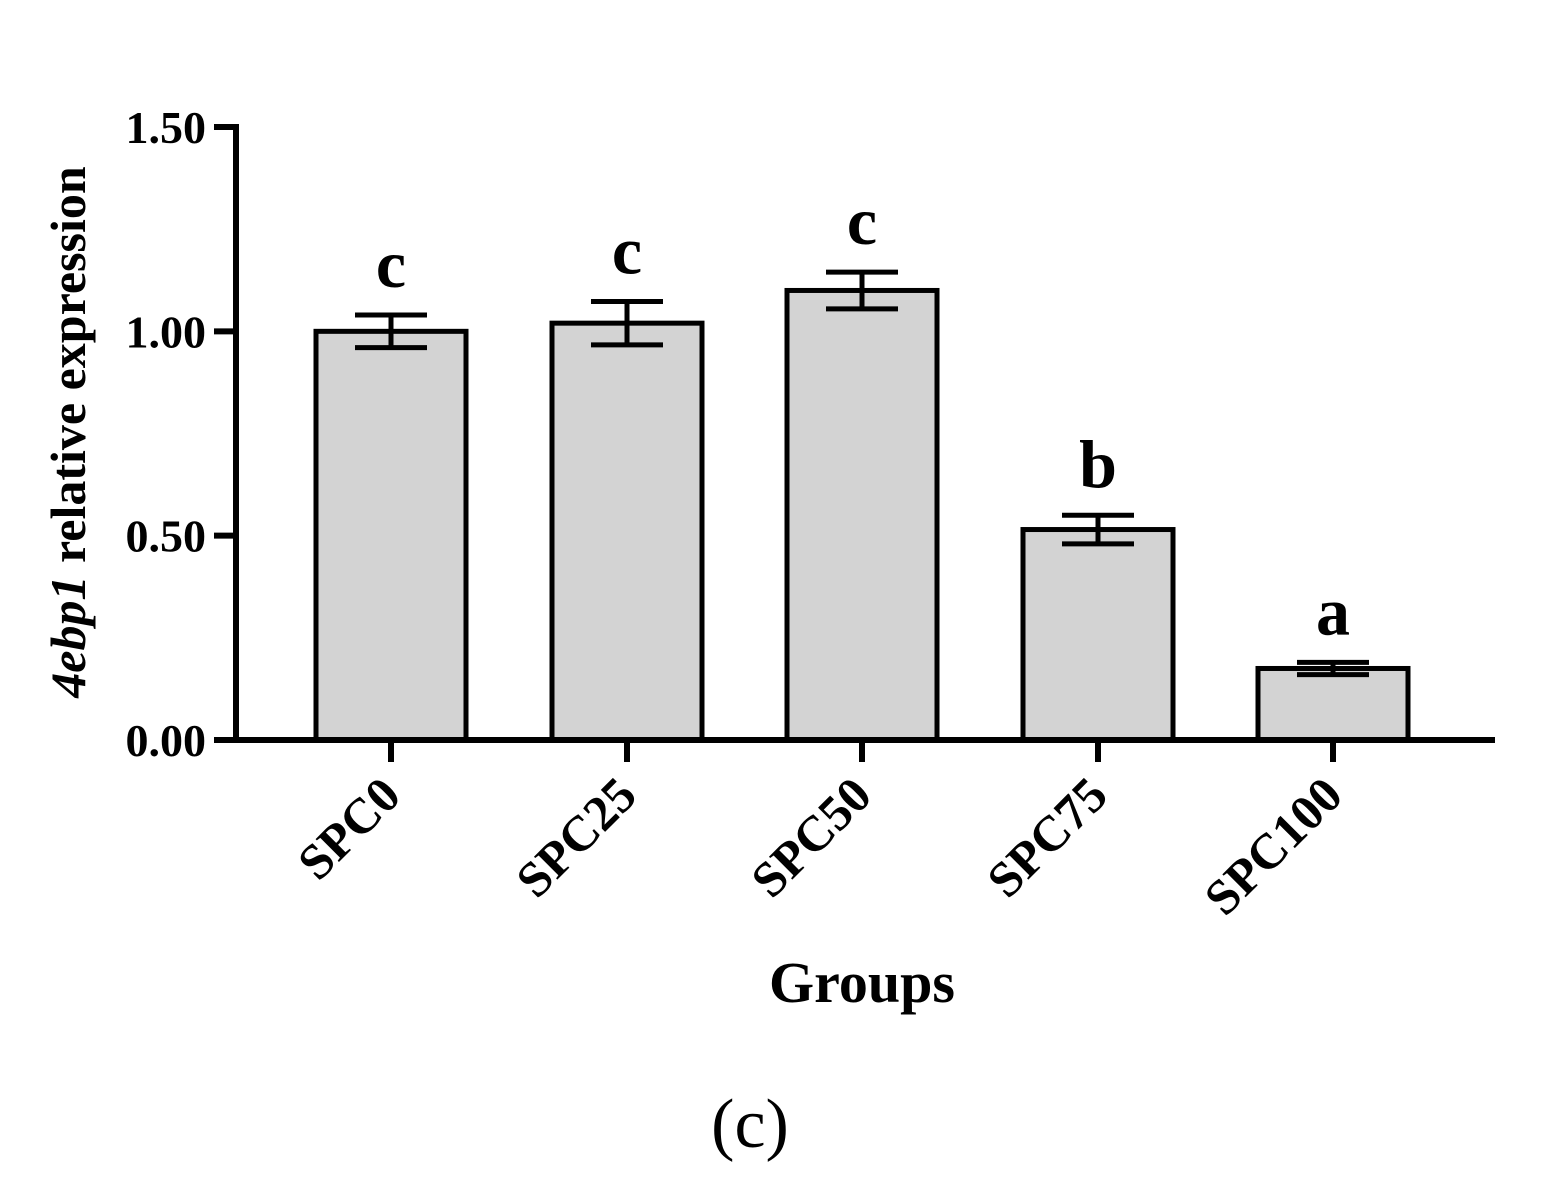  Describe the element at coordinates (68, 370) in the screenshot. I see `y-axis-title-rest: relative expression` at that location.